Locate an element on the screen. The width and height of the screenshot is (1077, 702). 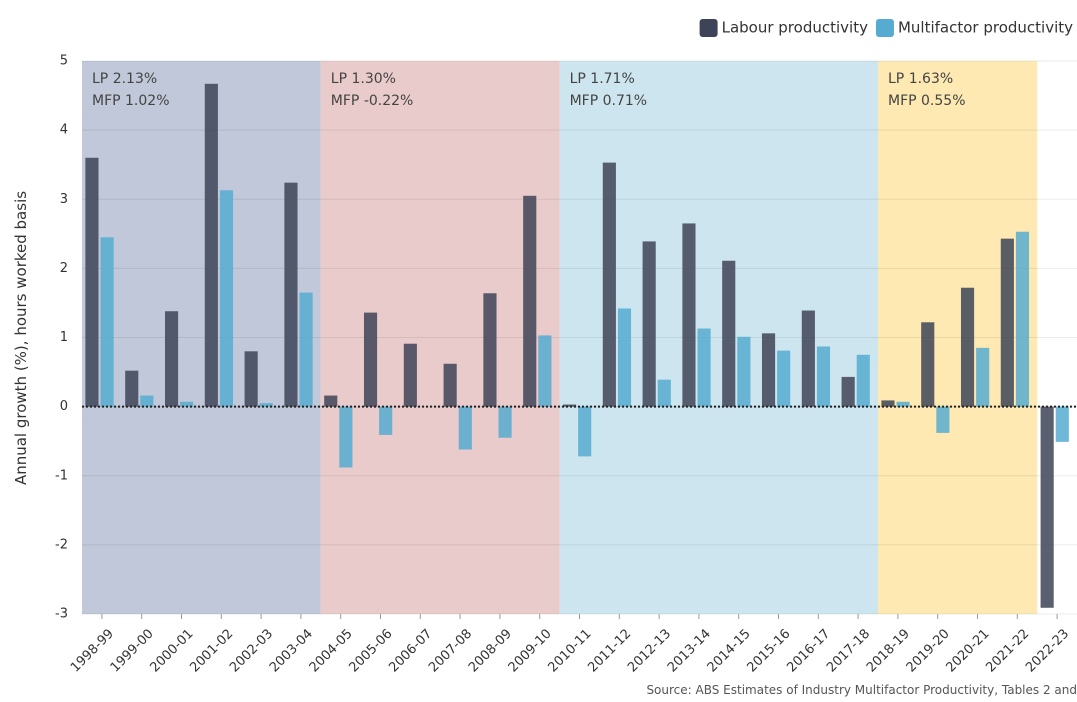
legend-label: Multifactor productivity is located at coordinates (985, 28).